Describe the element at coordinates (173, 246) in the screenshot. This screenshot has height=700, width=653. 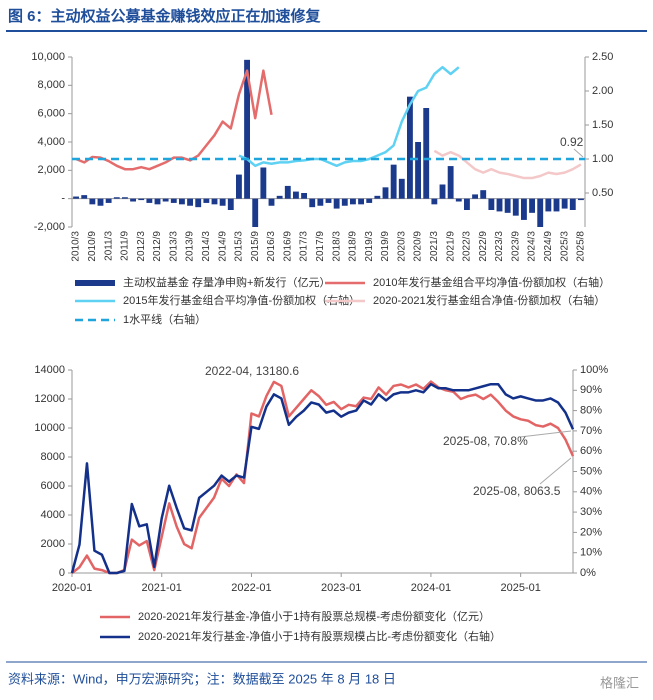
I see `x-tick-label: 2013/3` at that location.